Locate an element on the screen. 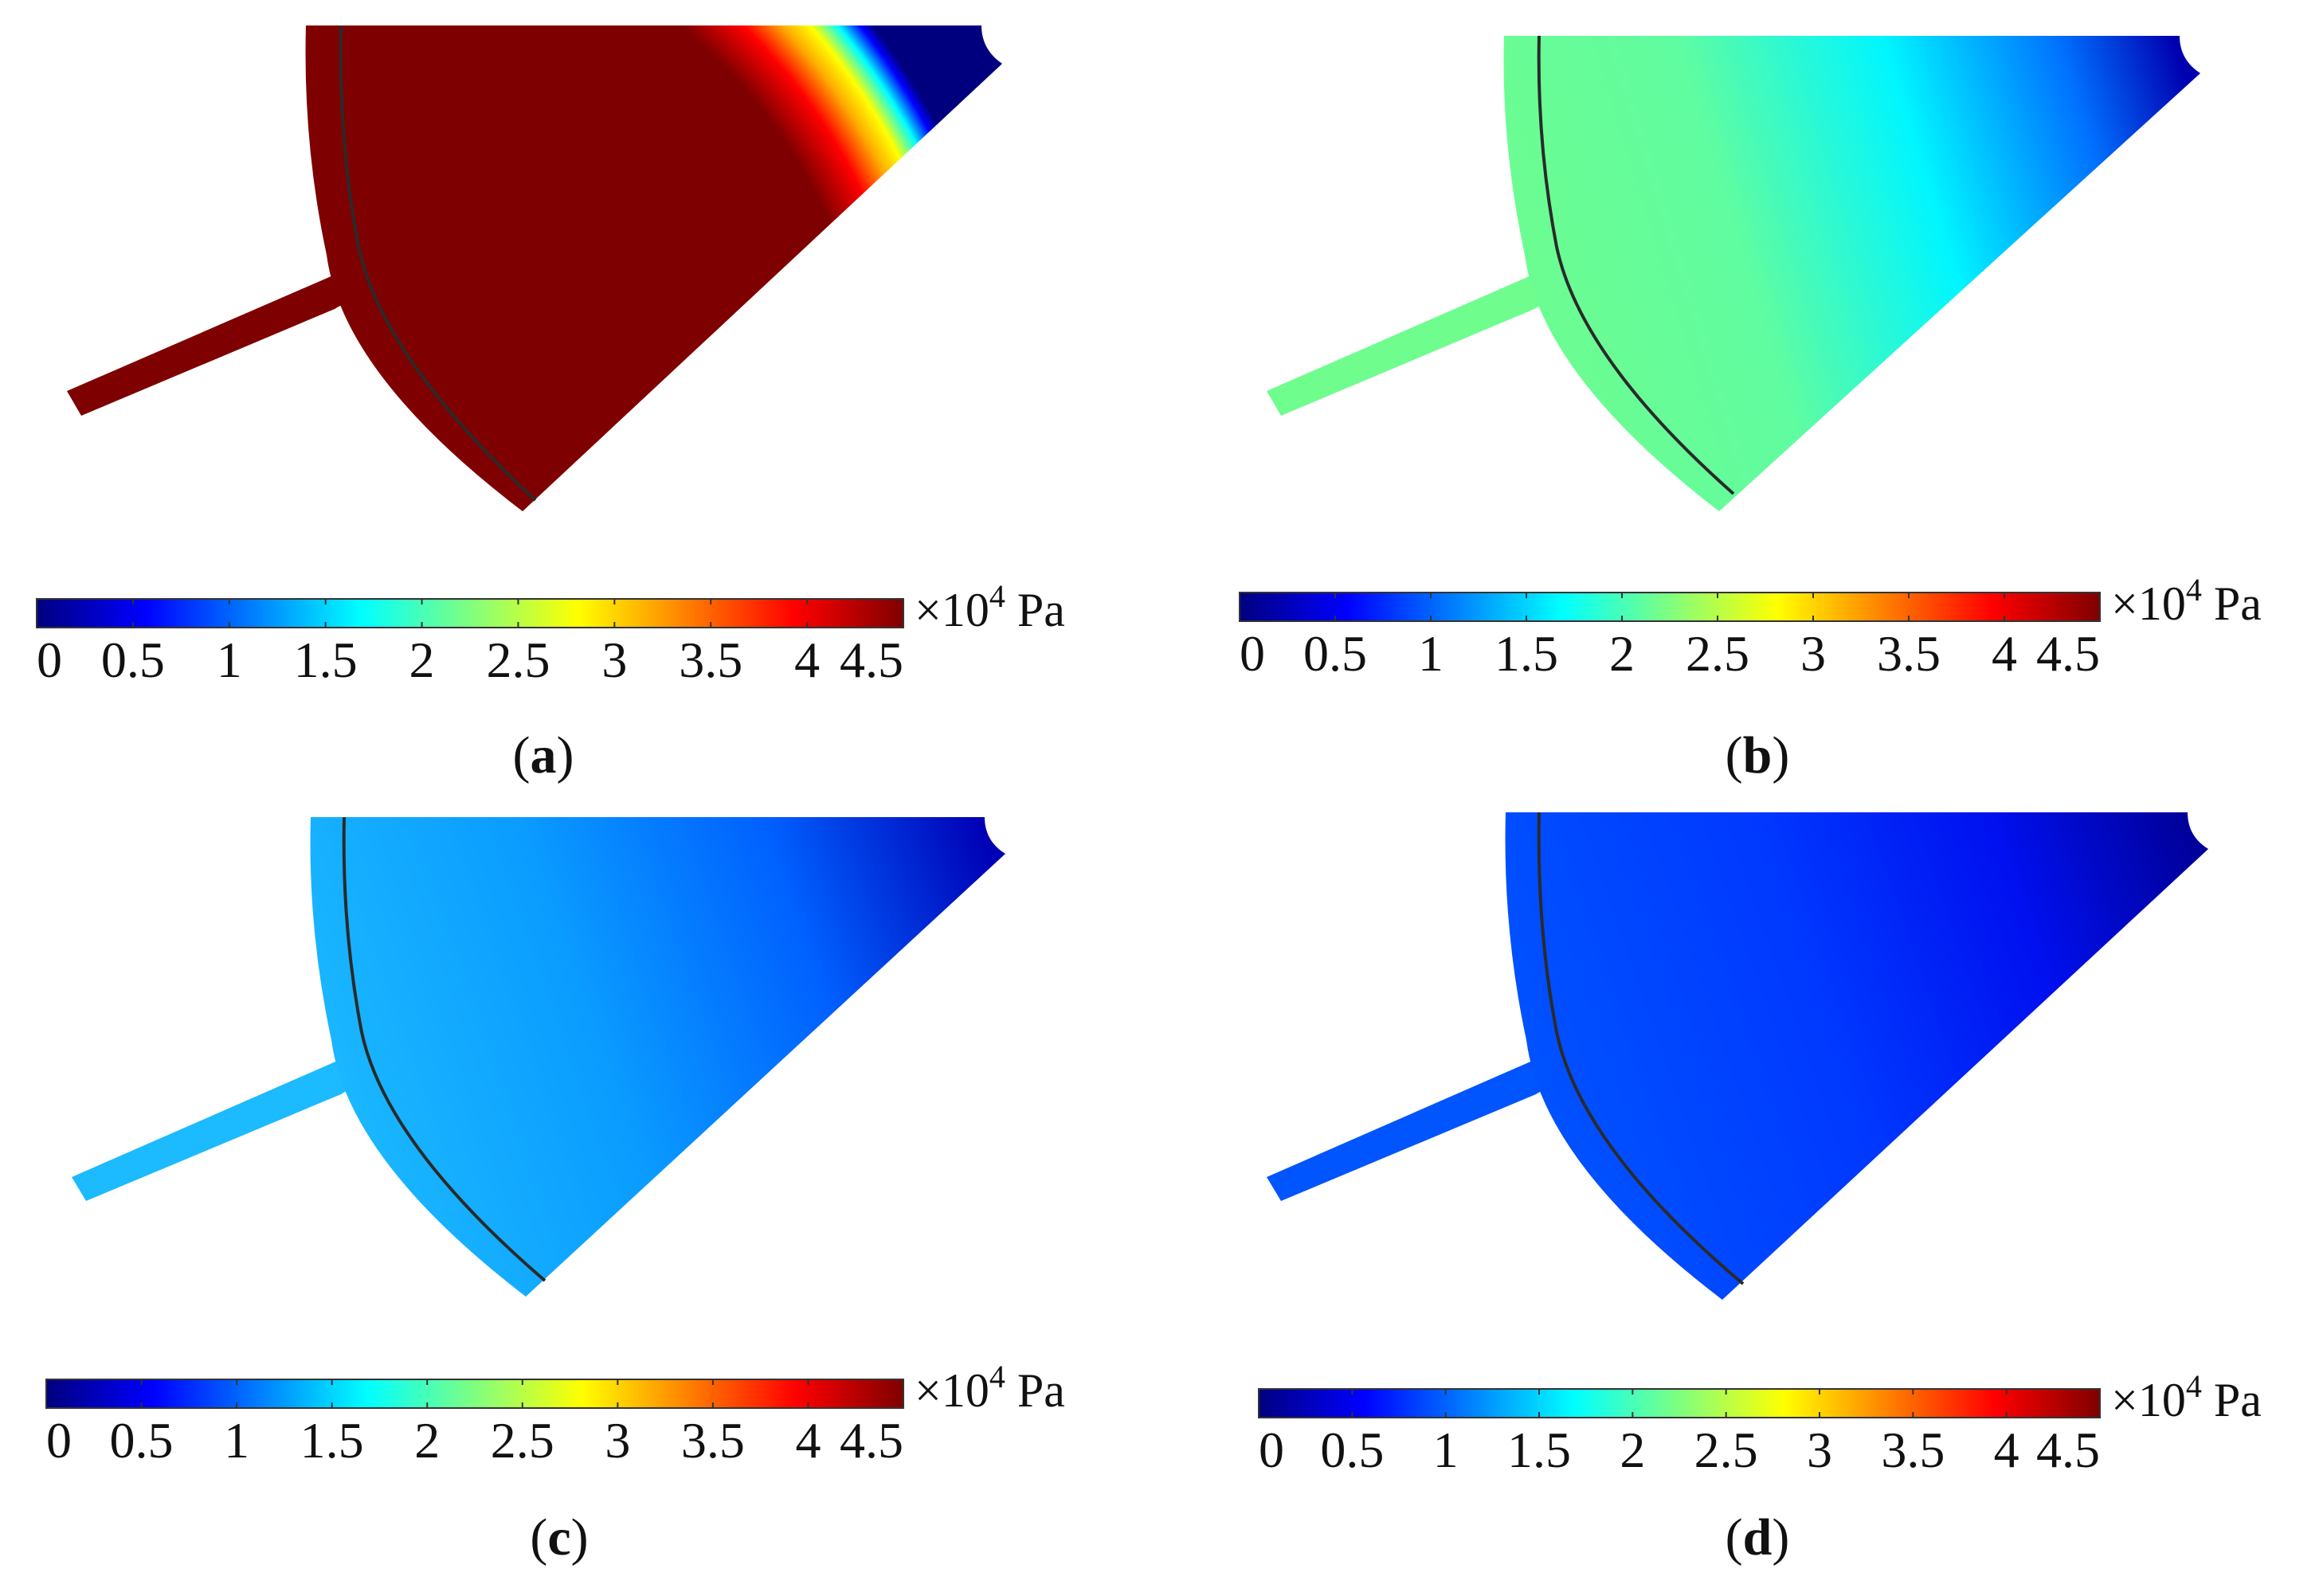  caption-b-letter: b is located at coordinates (1758, 755).